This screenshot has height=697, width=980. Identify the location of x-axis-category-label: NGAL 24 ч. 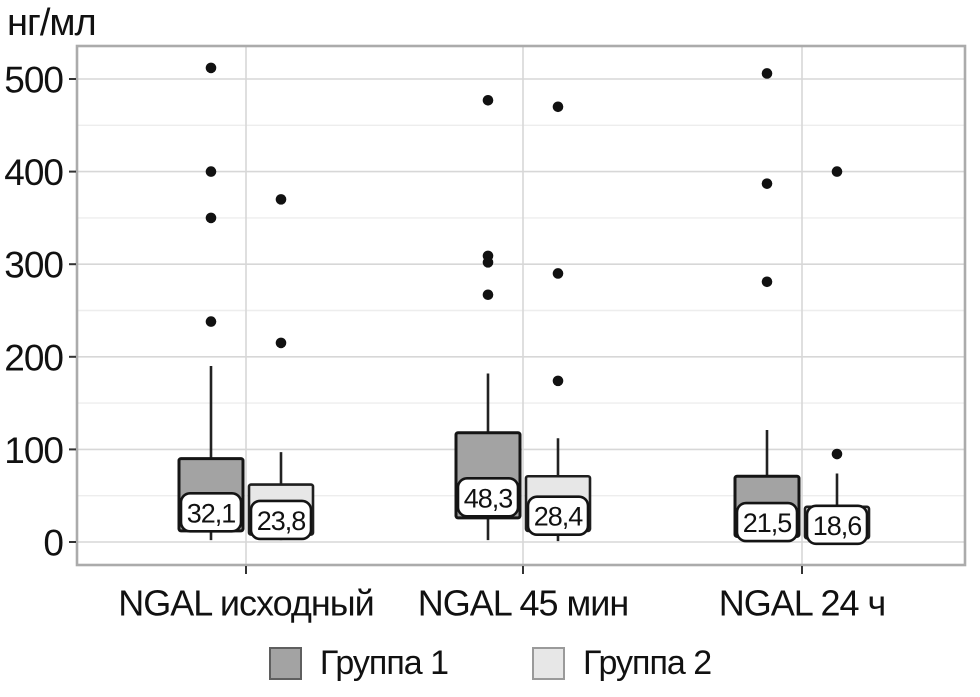
(802, 603).